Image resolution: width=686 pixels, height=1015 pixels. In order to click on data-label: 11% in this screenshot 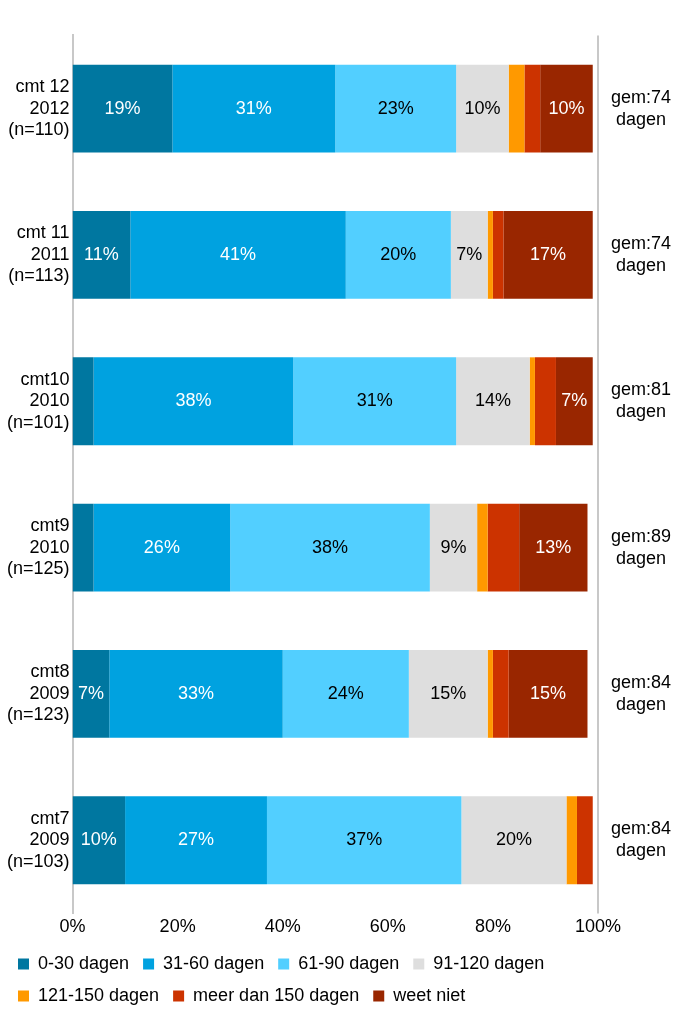, I will do `click(101, 253)`.